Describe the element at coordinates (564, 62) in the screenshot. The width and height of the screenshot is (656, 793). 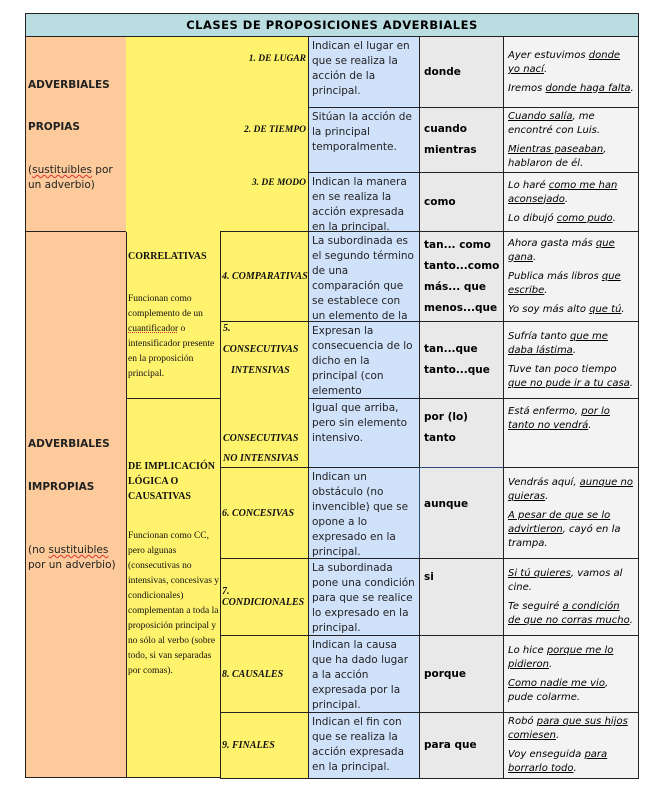
I see `proposition-underlined: donde yo nací` at that location.